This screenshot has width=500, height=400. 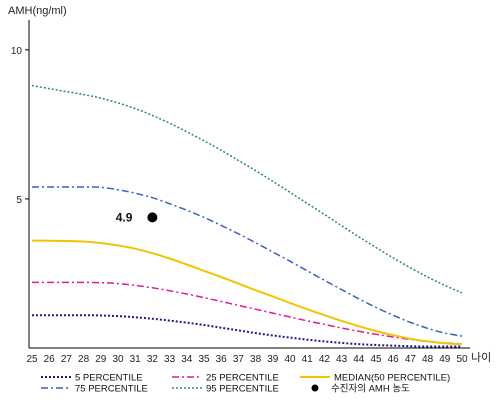 What do you see at coordinates (67, 359) in the screenshot?
I see `x-tick-label-27: 27` at bounding box center [67, 359].